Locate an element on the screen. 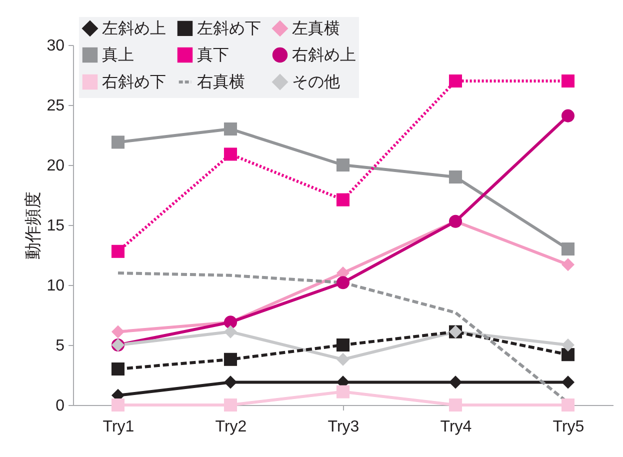  legend-label: 左真横 is located at coordinates (316, 28).